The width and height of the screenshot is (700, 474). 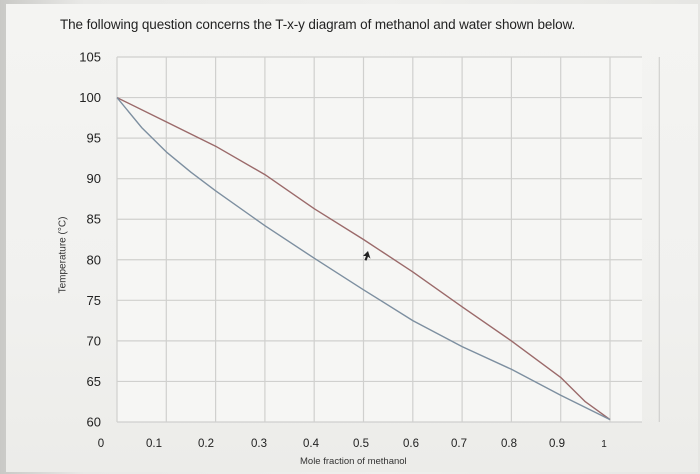 I want to click on x-tick-label: 0.7, so click(x=459, y=444).